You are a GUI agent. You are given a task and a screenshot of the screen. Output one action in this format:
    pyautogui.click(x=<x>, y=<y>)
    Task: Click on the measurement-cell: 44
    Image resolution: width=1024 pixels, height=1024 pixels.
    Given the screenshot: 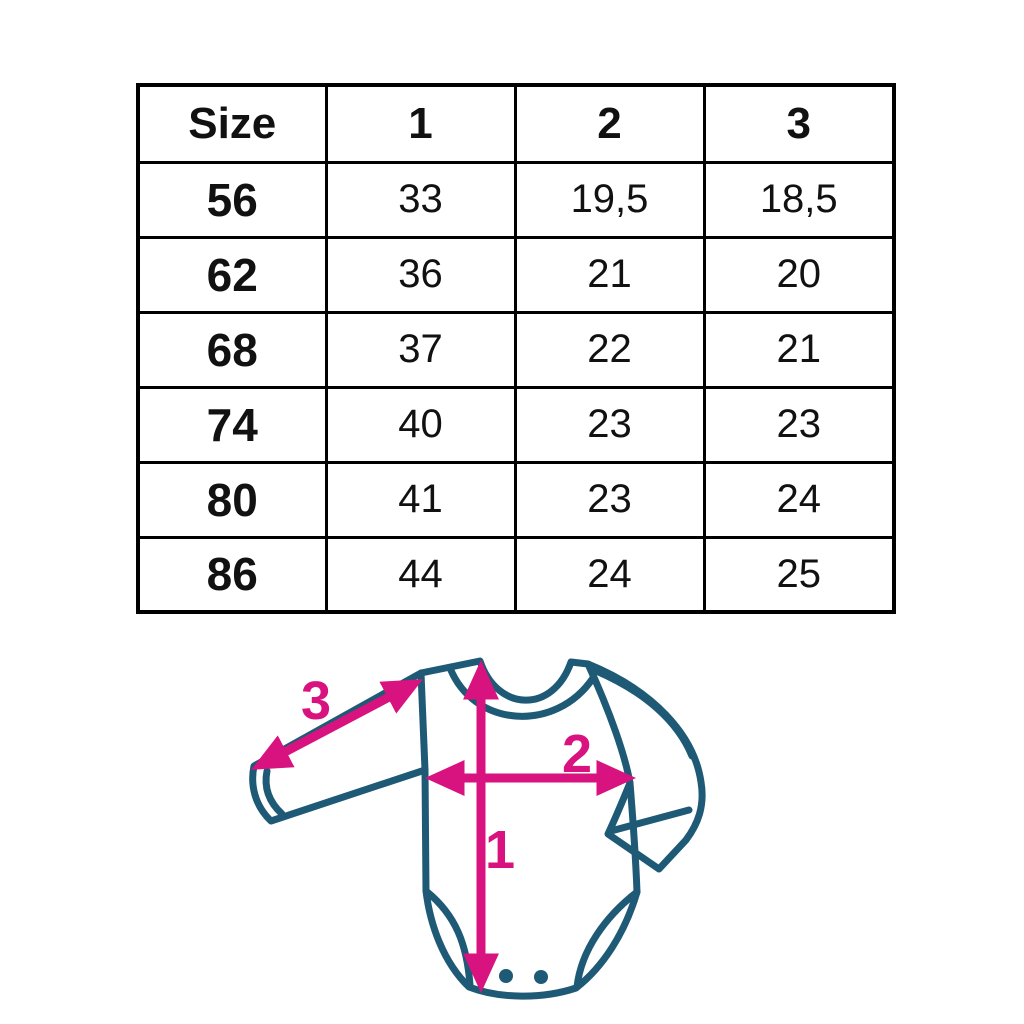 What is the action you would take?
    pyautogui.click(x=420, y=574)
    